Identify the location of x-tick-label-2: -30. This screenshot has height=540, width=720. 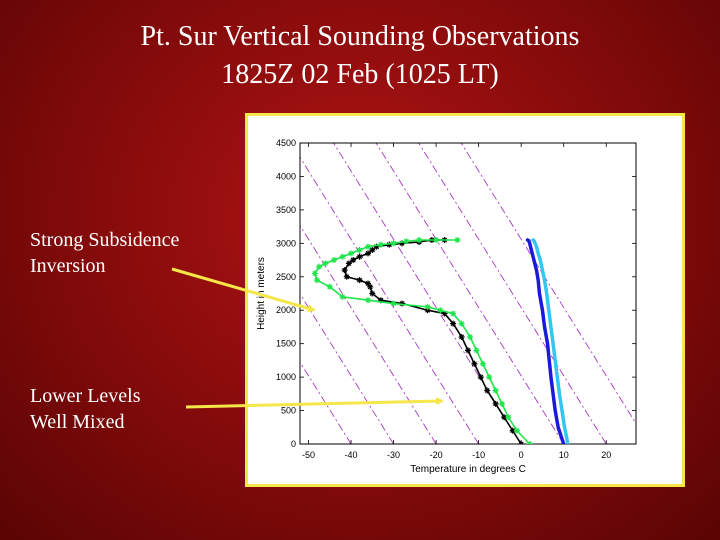
(393, 455).